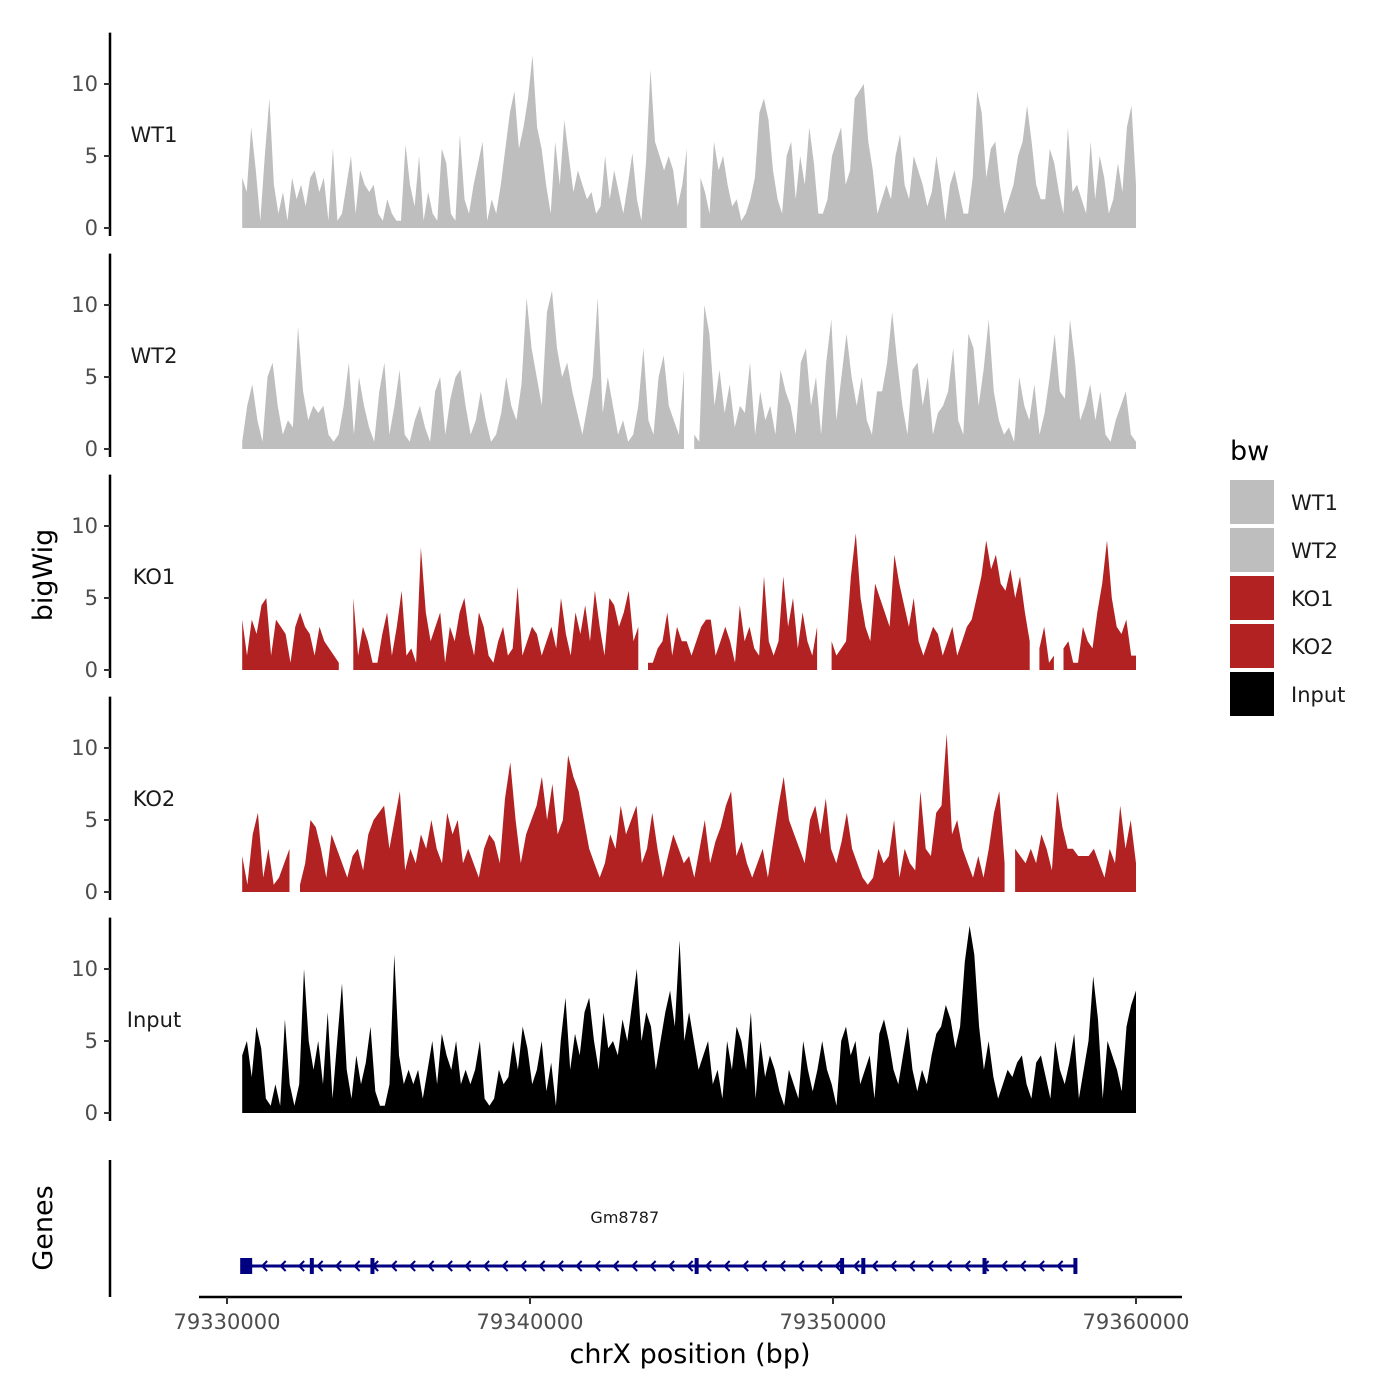 Image resolution: width=1400 pixels, height=1400 pixels. What do you see at coordinates (1318, 695) in the screenshot?
I see `legend-label-input: Input` at bounding box center [1318, 695].